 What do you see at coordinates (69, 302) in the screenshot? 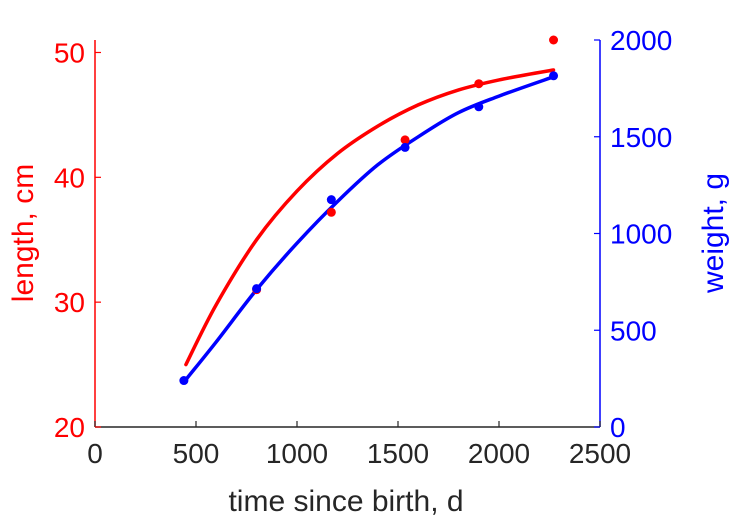
I see `left-tick-label: 30` at bounding box center [69, 302].